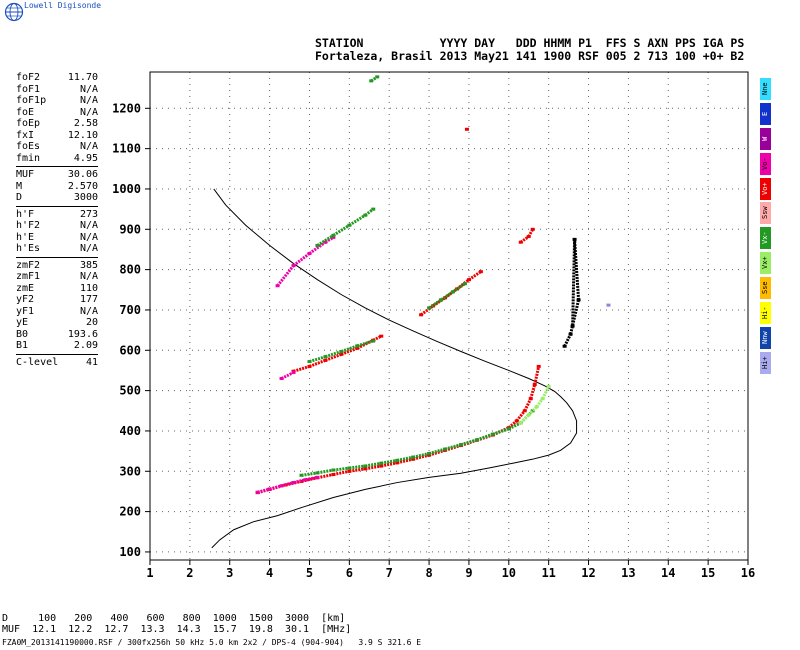 The height and width of the screenshot is (650, 800). Describe the element at coordinates (57, 335) in the screenshot. I see `param-row: B0 193.6` at that location.